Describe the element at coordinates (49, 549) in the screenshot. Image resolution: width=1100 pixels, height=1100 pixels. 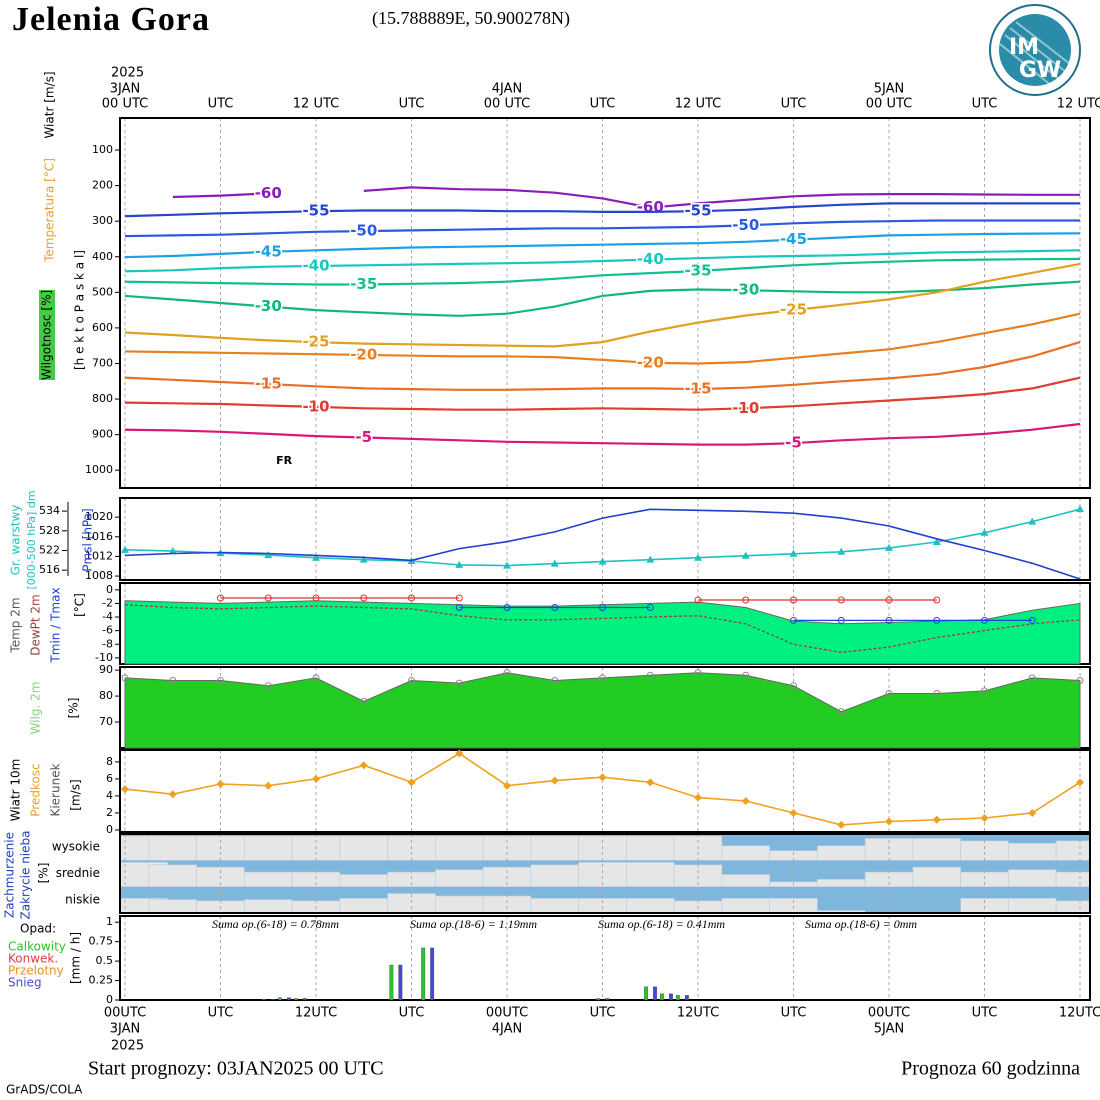
I see `thickness-tick-label: 522` at that location.